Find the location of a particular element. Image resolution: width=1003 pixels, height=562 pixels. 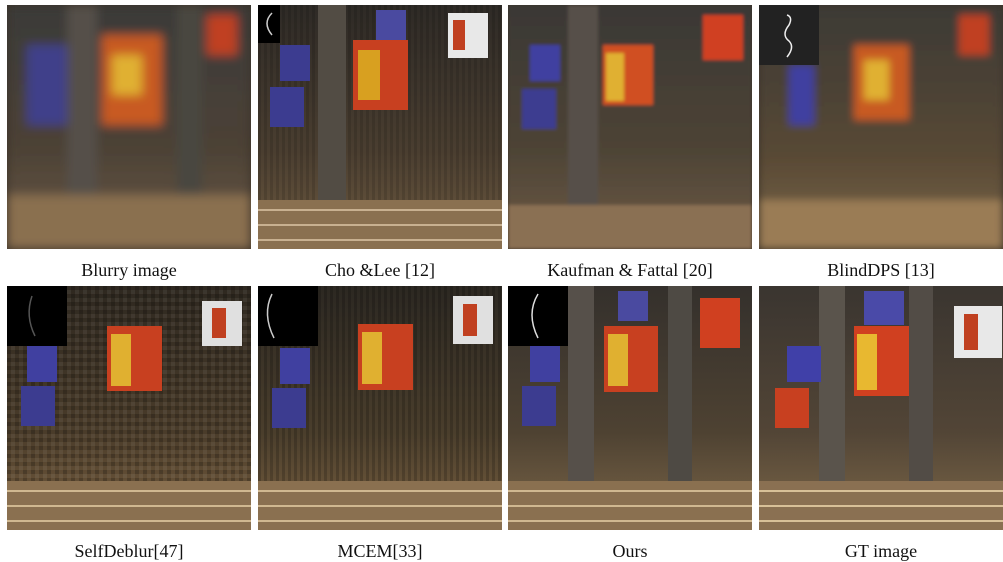

caption-blinddps: BlindDPS [13] is located at coordinates (881, 270).